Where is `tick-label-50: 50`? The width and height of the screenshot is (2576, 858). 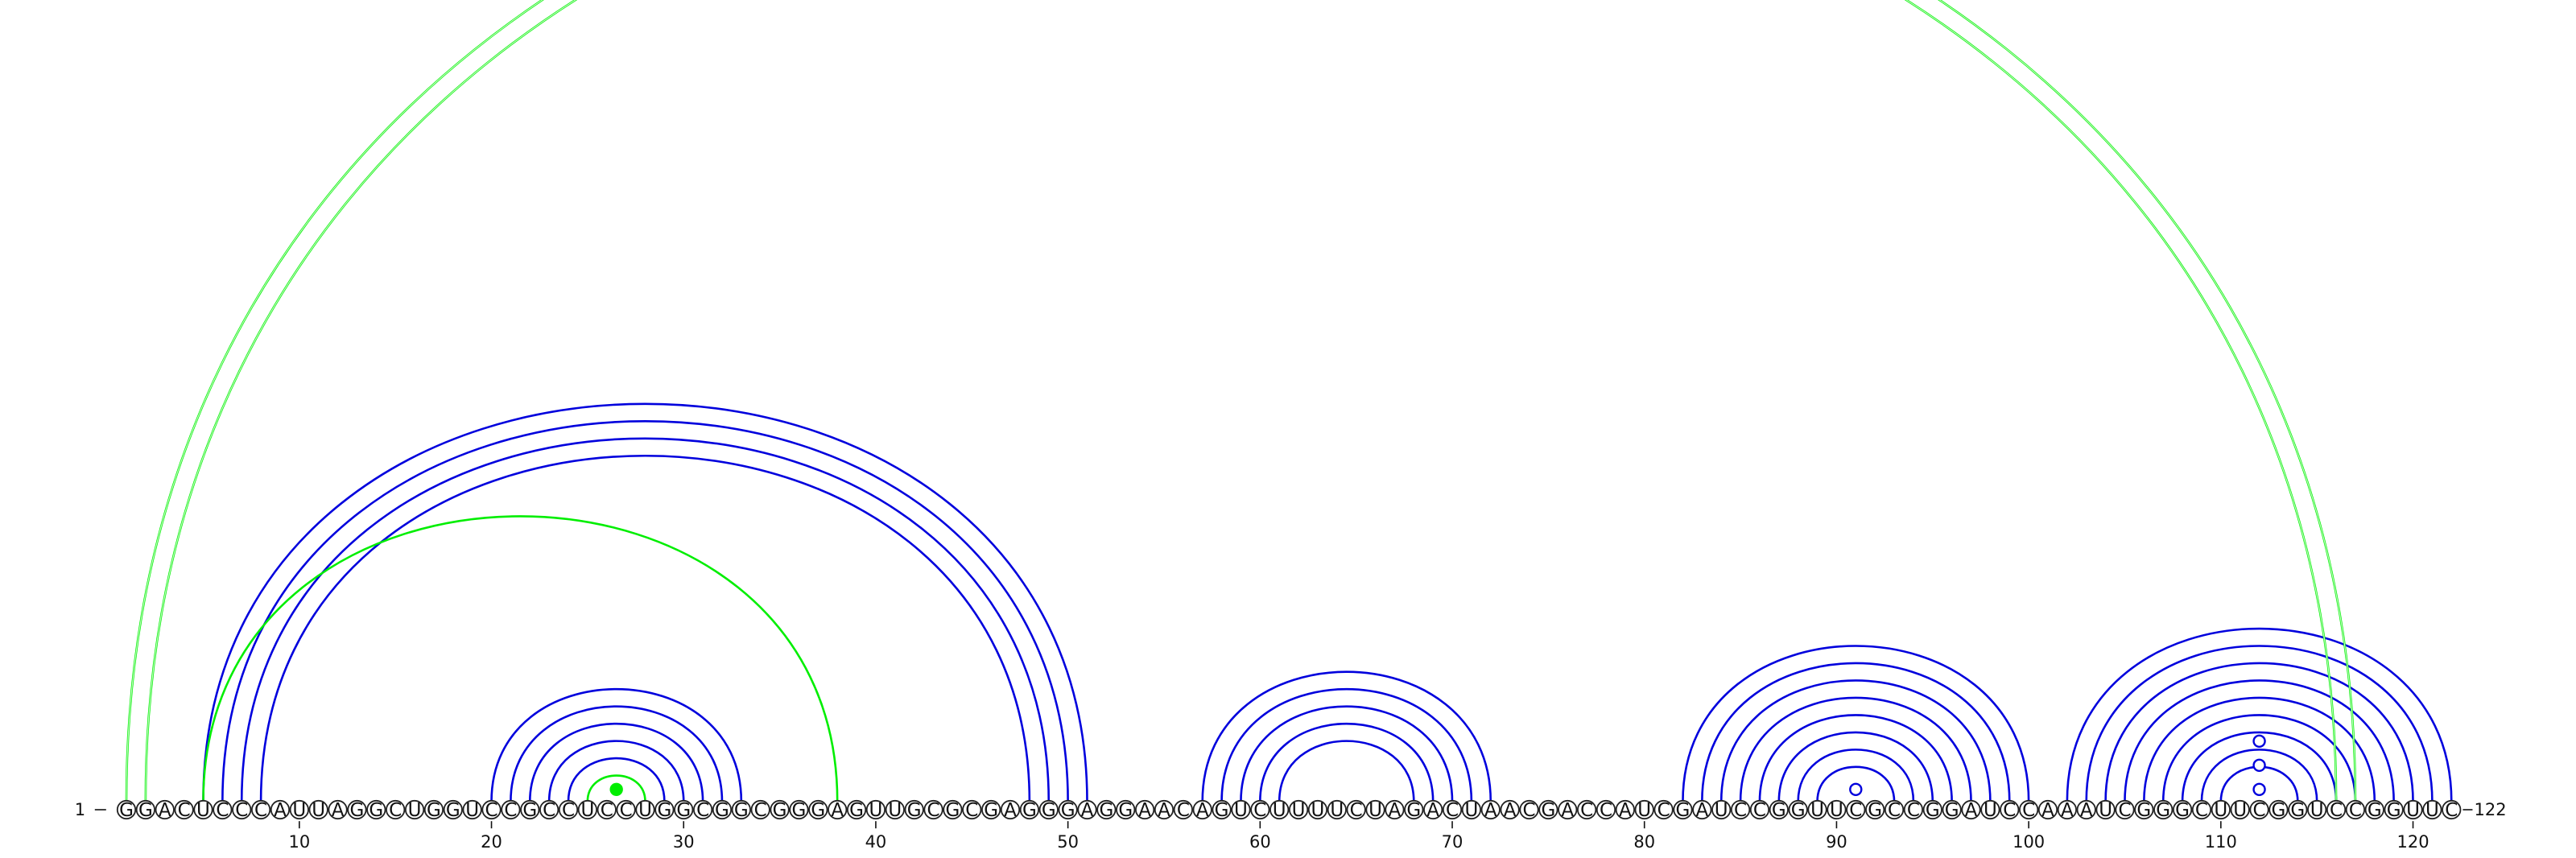 tick-label-50: 50 is located at coordinates (1068, 842).